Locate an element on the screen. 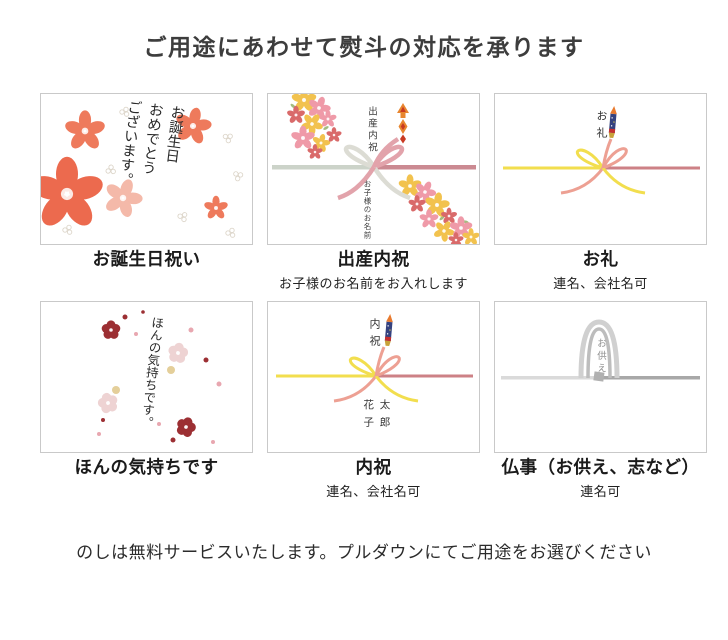 This screenshot has width=728, height=640. caption-butsuji: 仏事（お供え、志など） 連名可 is located at coordinates (600, 481).